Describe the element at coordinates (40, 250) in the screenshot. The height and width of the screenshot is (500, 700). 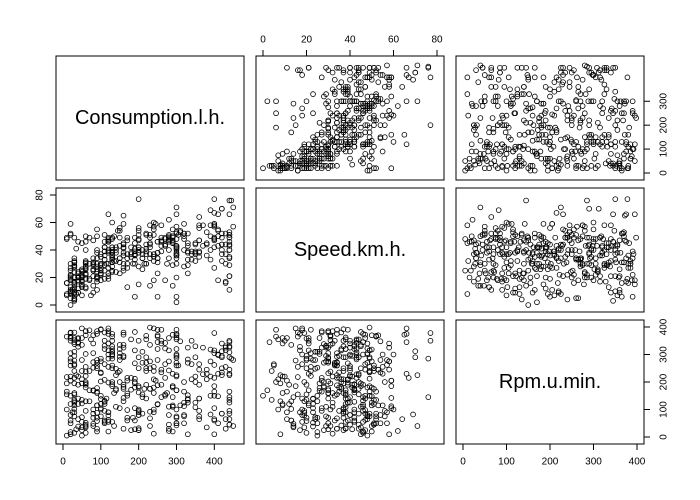
I see `tick-label-left-speed: 40` at that location.